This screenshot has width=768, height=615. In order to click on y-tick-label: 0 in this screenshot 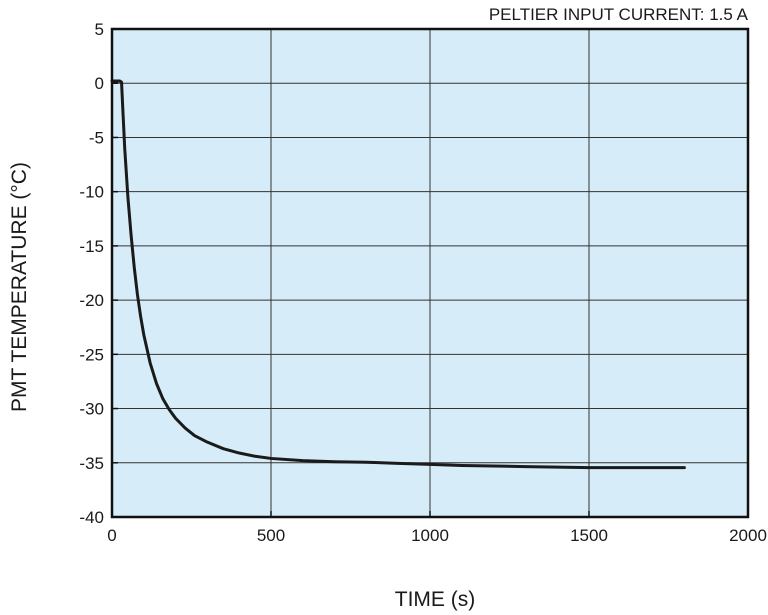, I will do `click(99, 83)`.